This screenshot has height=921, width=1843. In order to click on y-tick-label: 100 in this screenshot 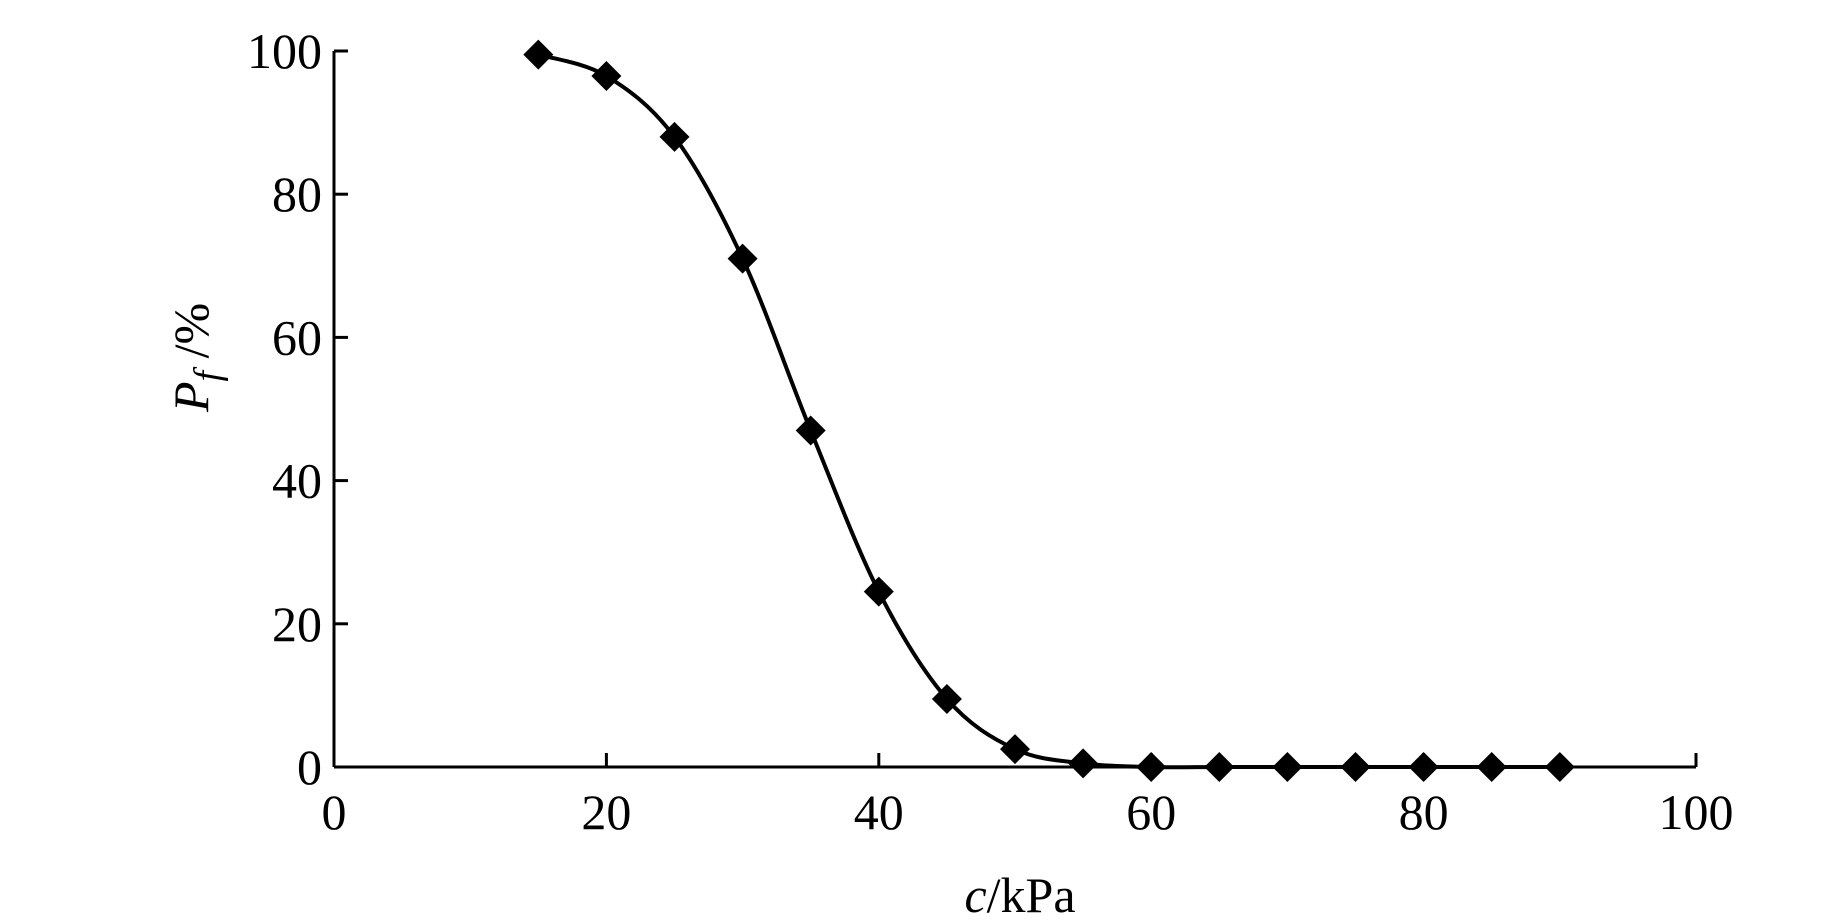, I will do `click(284, 51)`.